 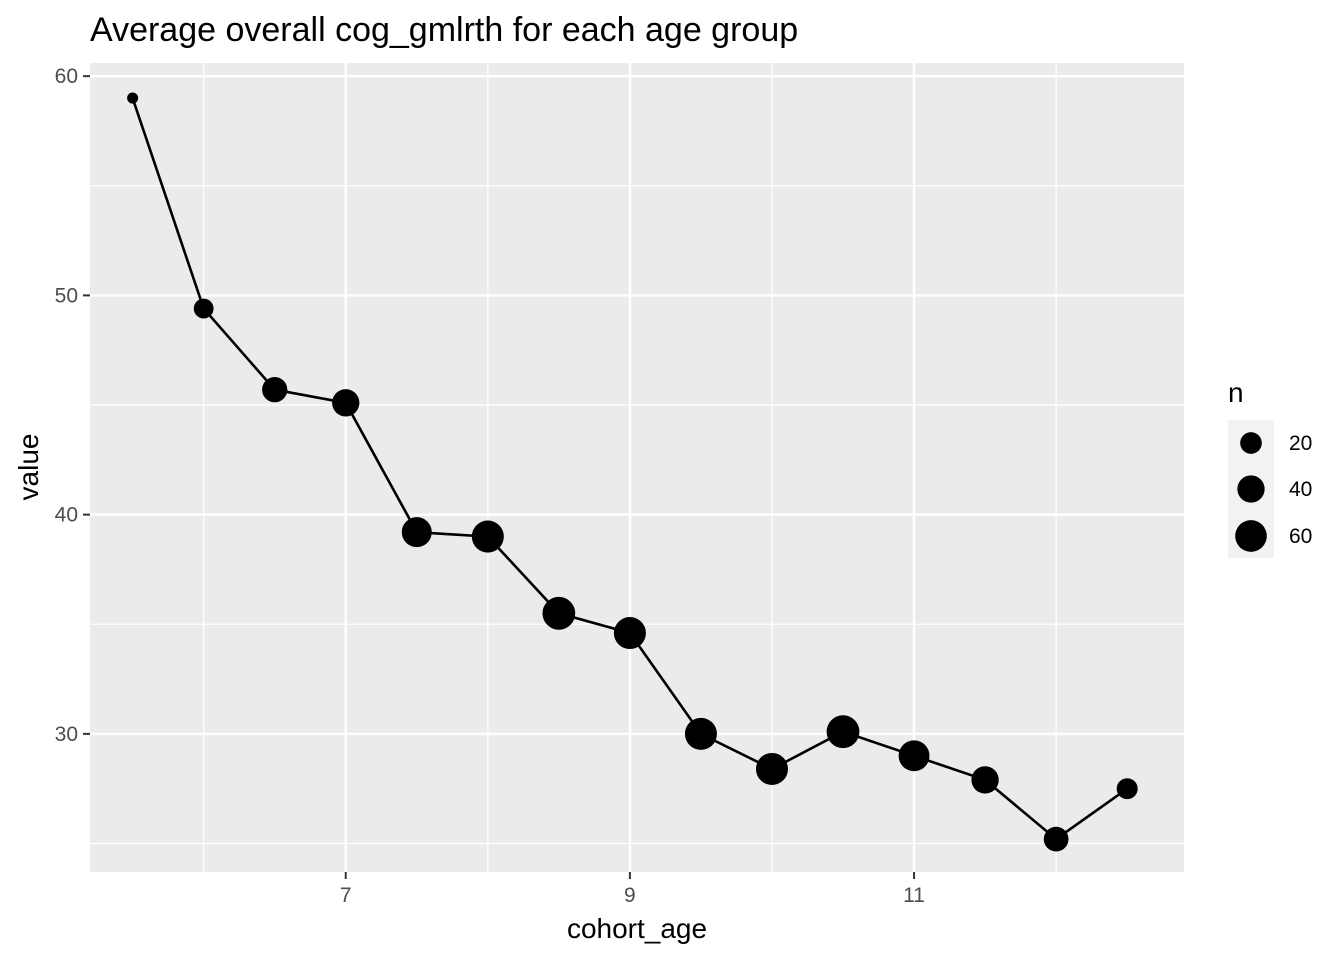 What do you see at coordinates (914, 895) in the screenshot?
I see `x-tick-label: 11` at bounding box center [914, 895].